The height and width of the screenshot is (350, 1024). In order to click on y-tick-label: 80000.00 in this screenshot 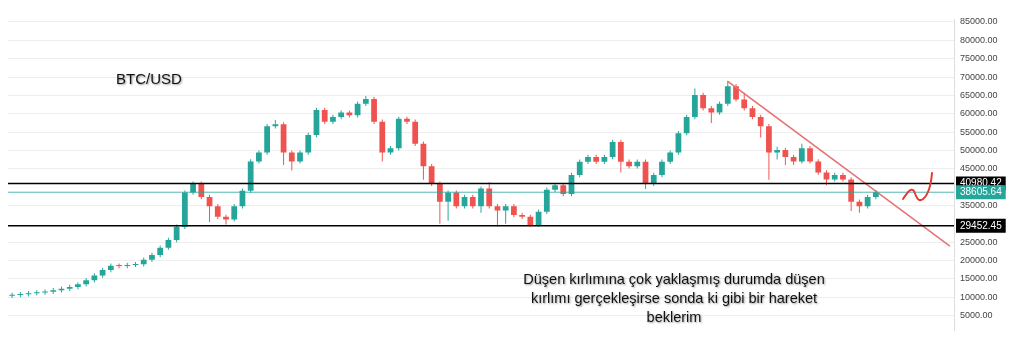, I will do `click(979, 39)`.